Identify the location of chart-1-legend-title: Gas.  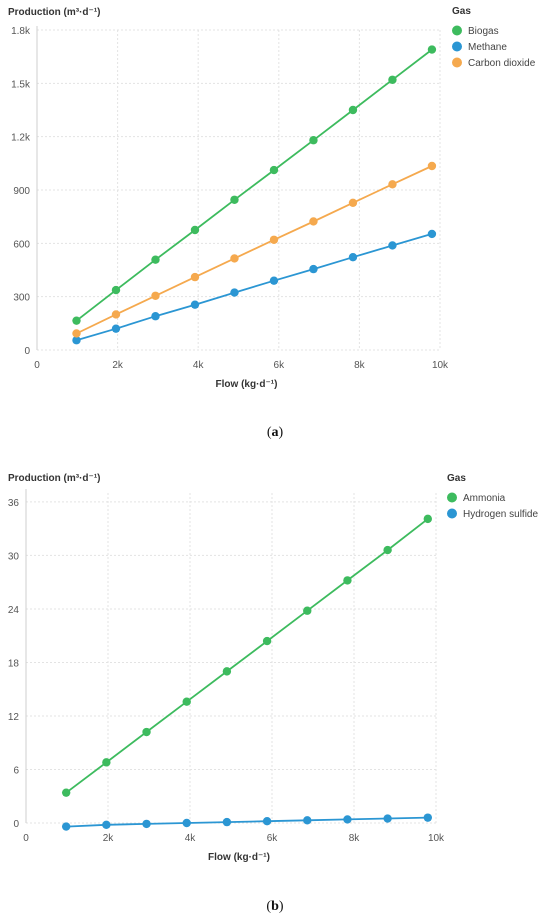
(456, 478).